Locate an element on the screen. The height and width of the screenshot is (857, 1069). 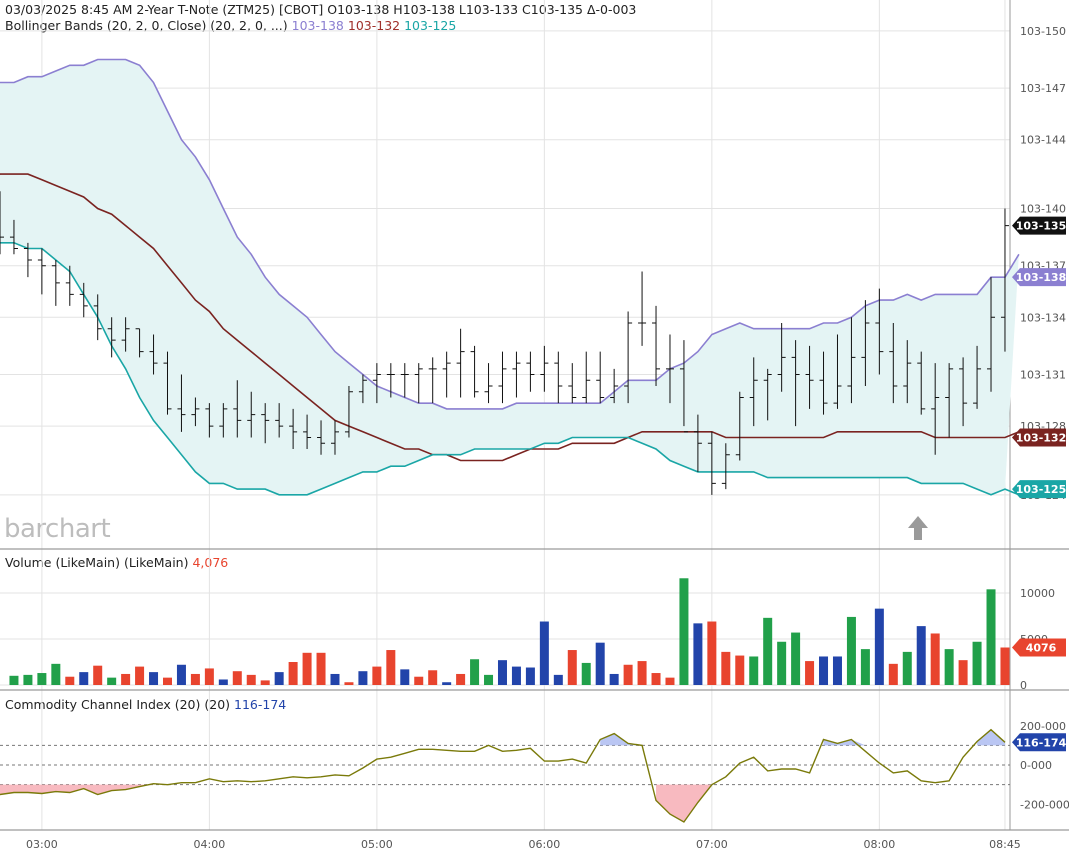
price-axis-tick-label: 103-134 is located at coordinates (1043, 317).